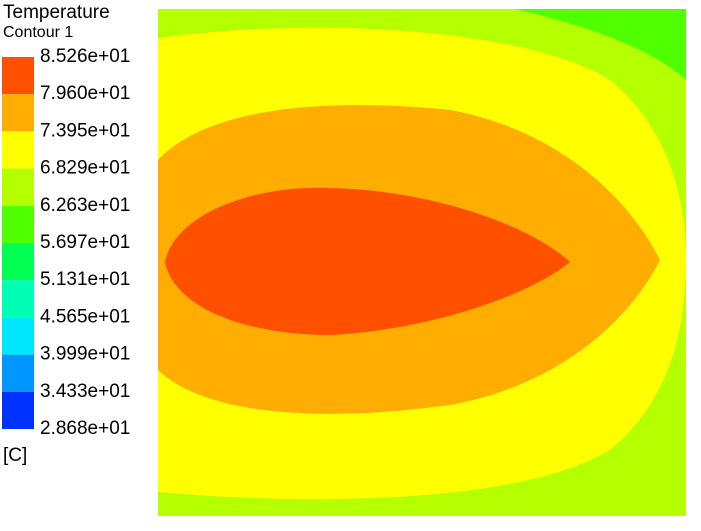 The image size is (701, 531). Describe the element at coordinates (600, 44) in the screenshot. I see `contour-region` at that location.